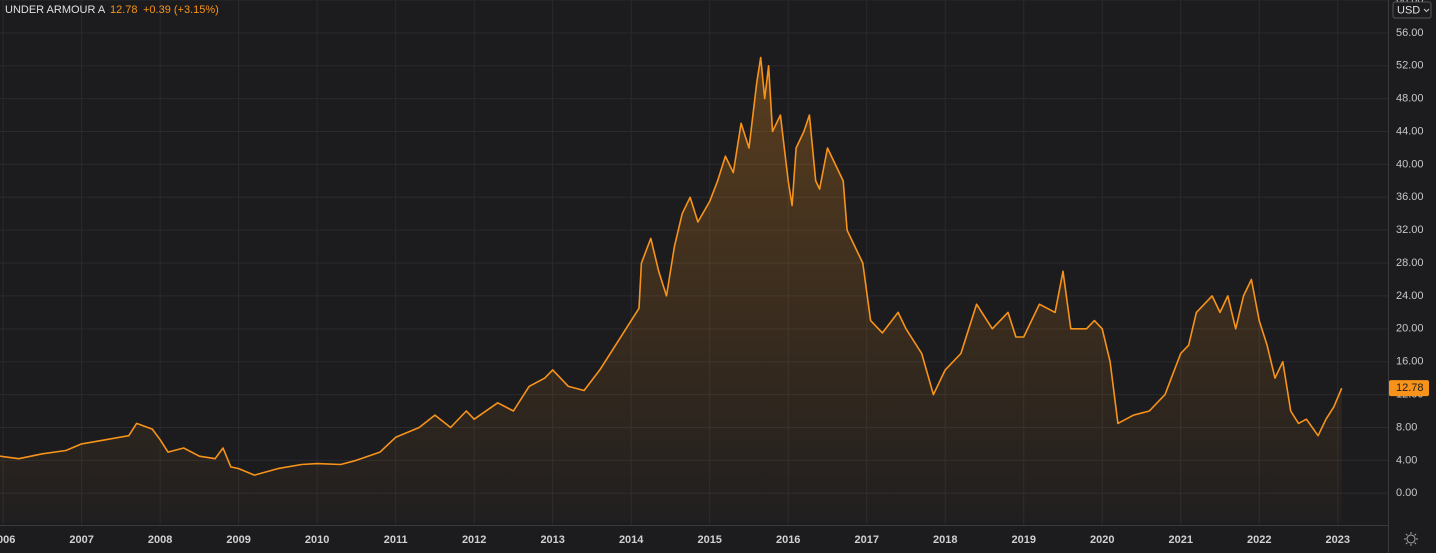 The height and width of the screenshot is (553, 1436). Describe the element at coordinates (1410, 33) in the screenshot. I see `y-tick-label: 56.00` at that location.